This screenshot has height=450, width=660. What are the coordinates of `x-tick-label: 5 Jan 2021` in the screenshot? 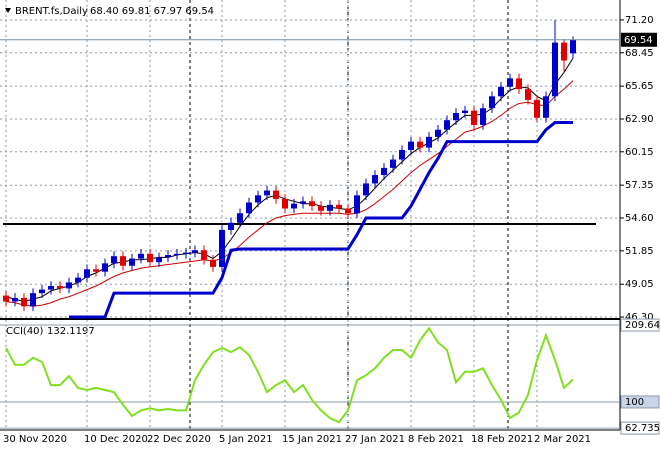 It's located at (246, 439).